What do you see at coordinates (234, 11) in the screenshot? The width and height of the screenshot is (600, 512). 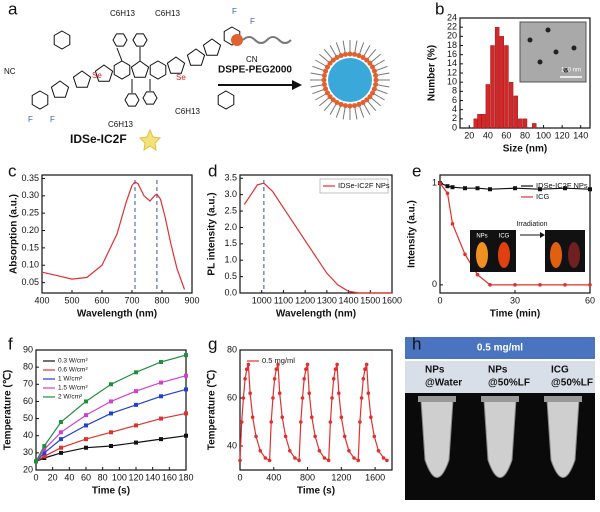 I see `atom-label: F` at bounding box center [234, 11].